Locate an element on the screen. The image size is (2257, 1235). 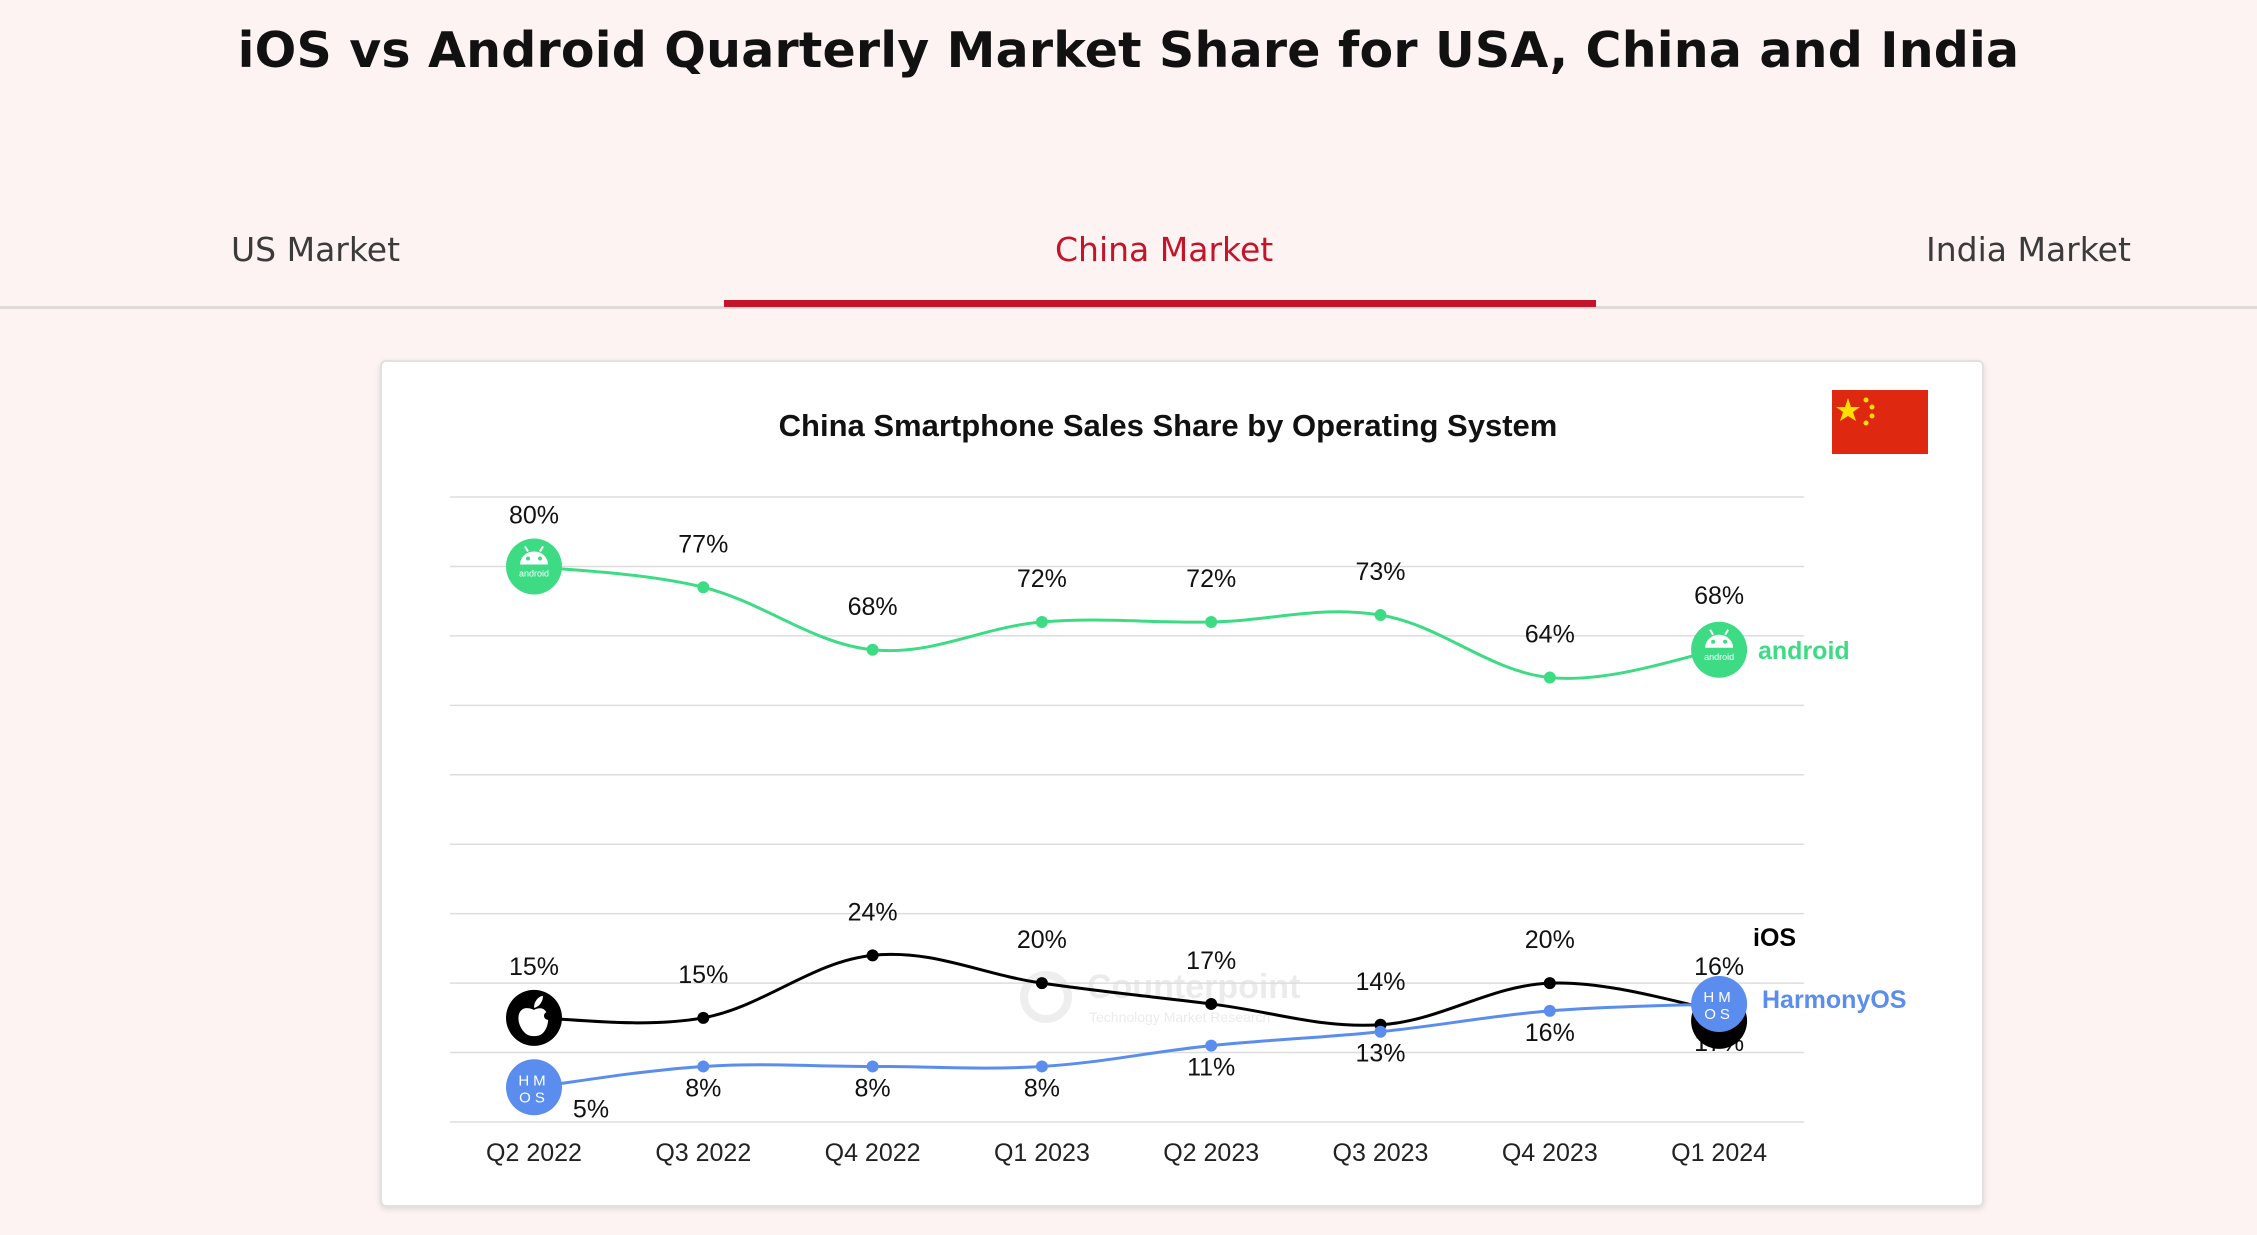
watermark-sub: Technology Market Research is located at coordinates (1179, 1017).